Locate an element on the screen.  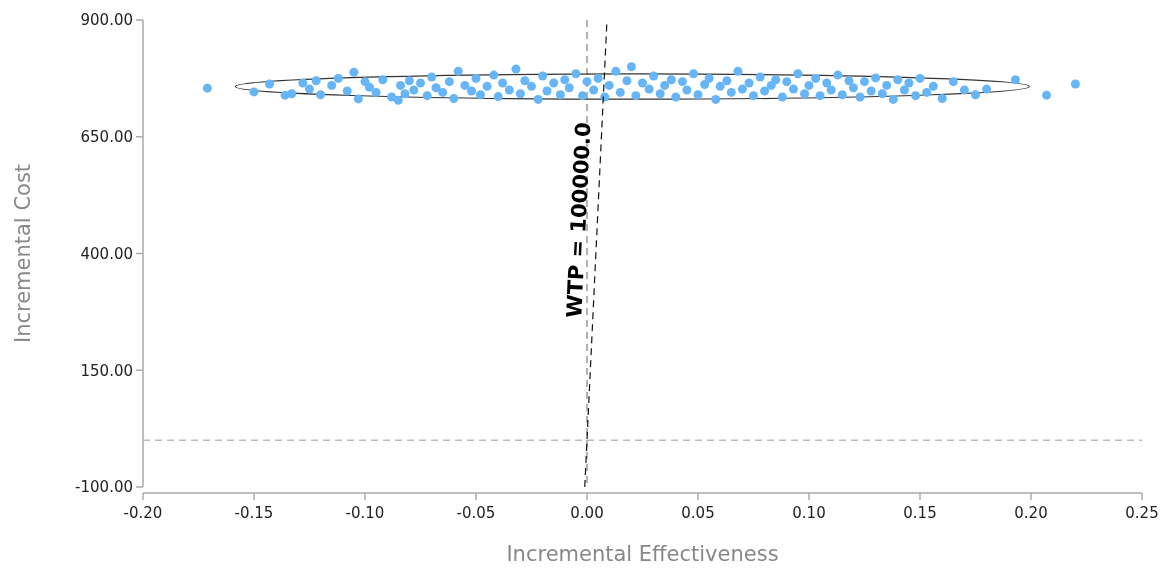
x-tick-label: -0.15 is located at coordinates (254, 513).